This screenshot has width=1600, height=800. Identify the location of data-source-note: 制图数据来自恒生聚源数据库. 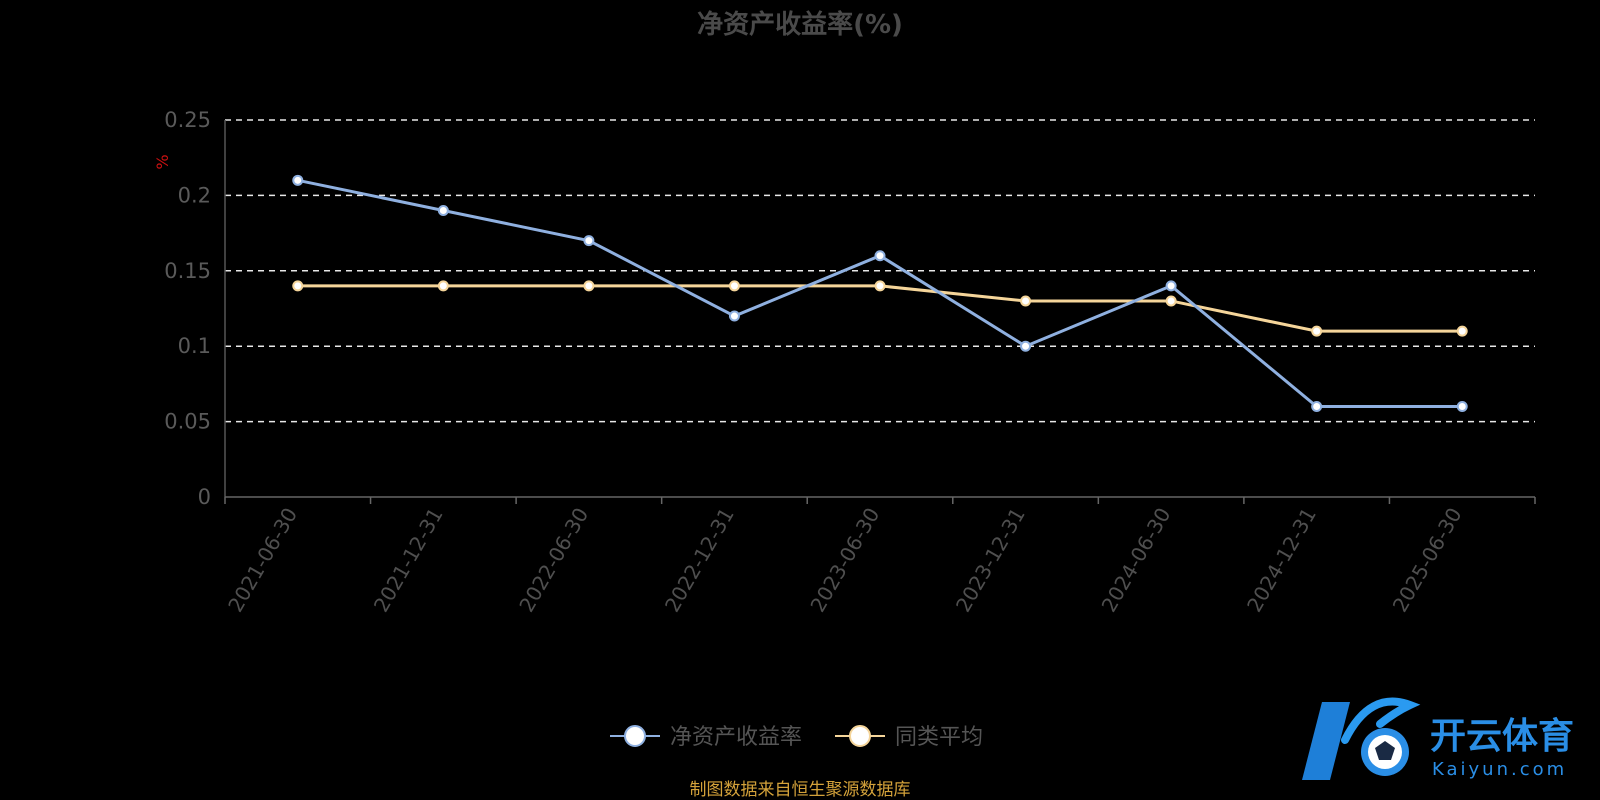
(800, 790).